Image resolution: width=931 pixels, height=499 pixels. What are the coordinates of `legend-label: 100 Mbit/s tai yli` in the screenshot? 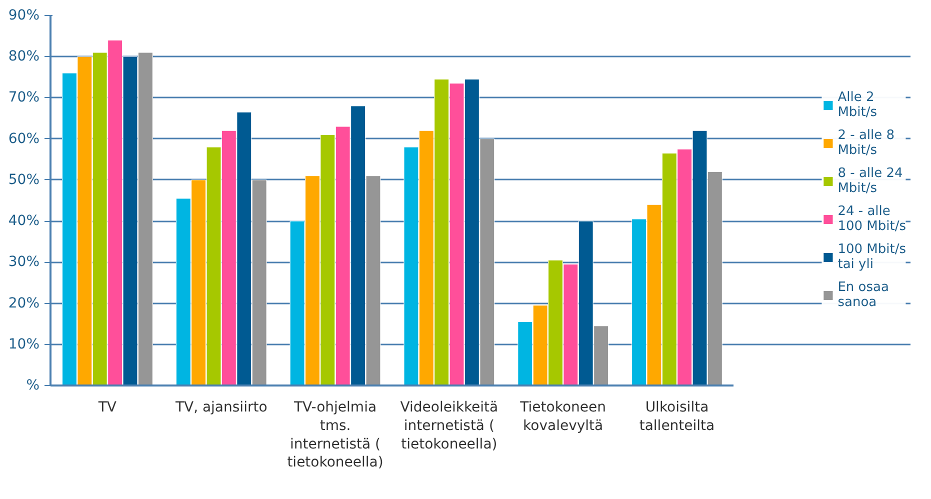 It's located at (872, 257).